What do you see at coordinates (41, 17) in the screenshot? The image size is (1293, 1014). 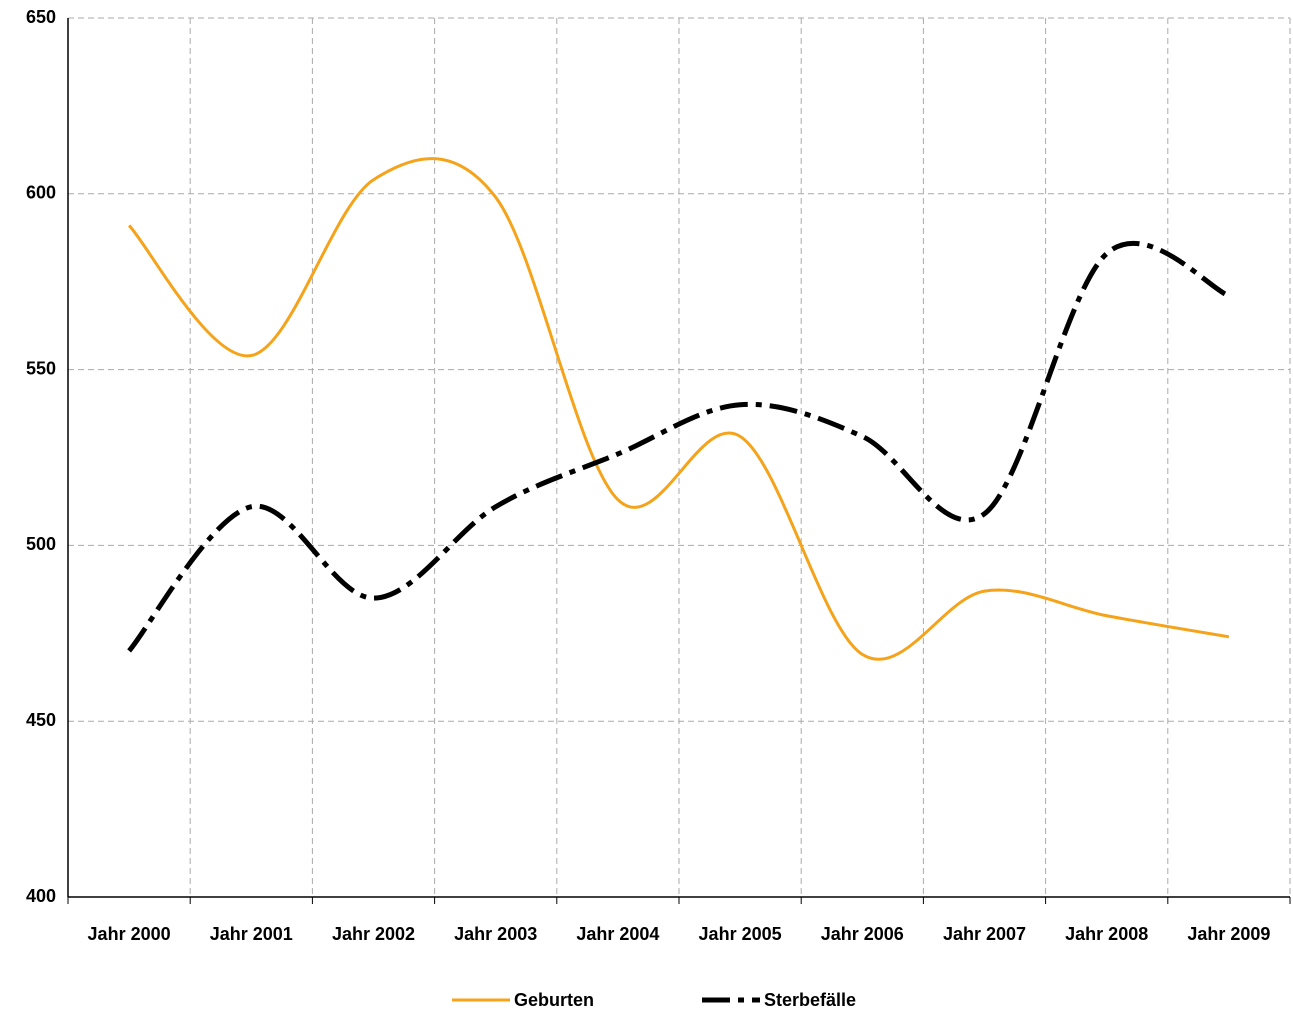 I see `y-tick-label: 650` at bounding box center [41, 17].